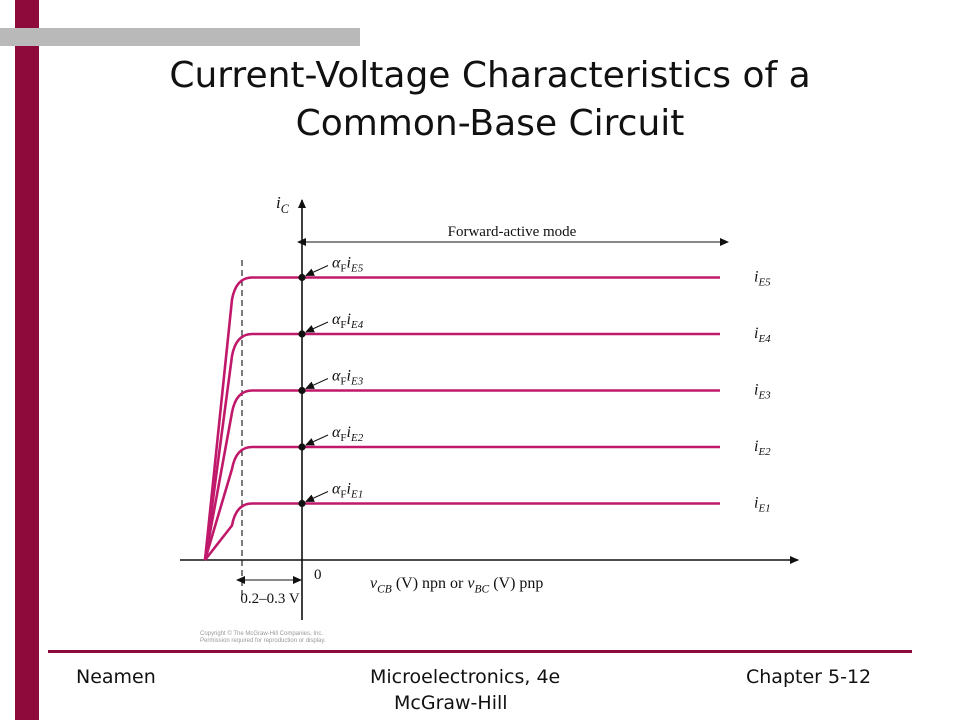 This screenshot has width=960, height=720. I want to click on curve-iE3, so click(461, 475).